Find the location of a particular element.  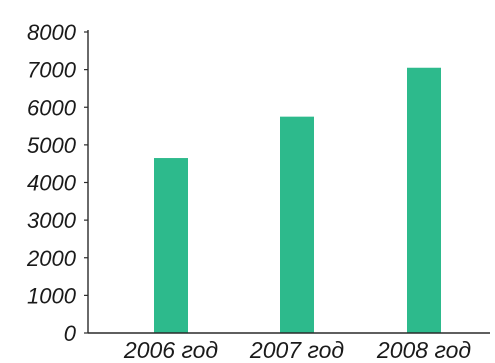

y-tick-label: 4000 is located at coordinates (52, 183).